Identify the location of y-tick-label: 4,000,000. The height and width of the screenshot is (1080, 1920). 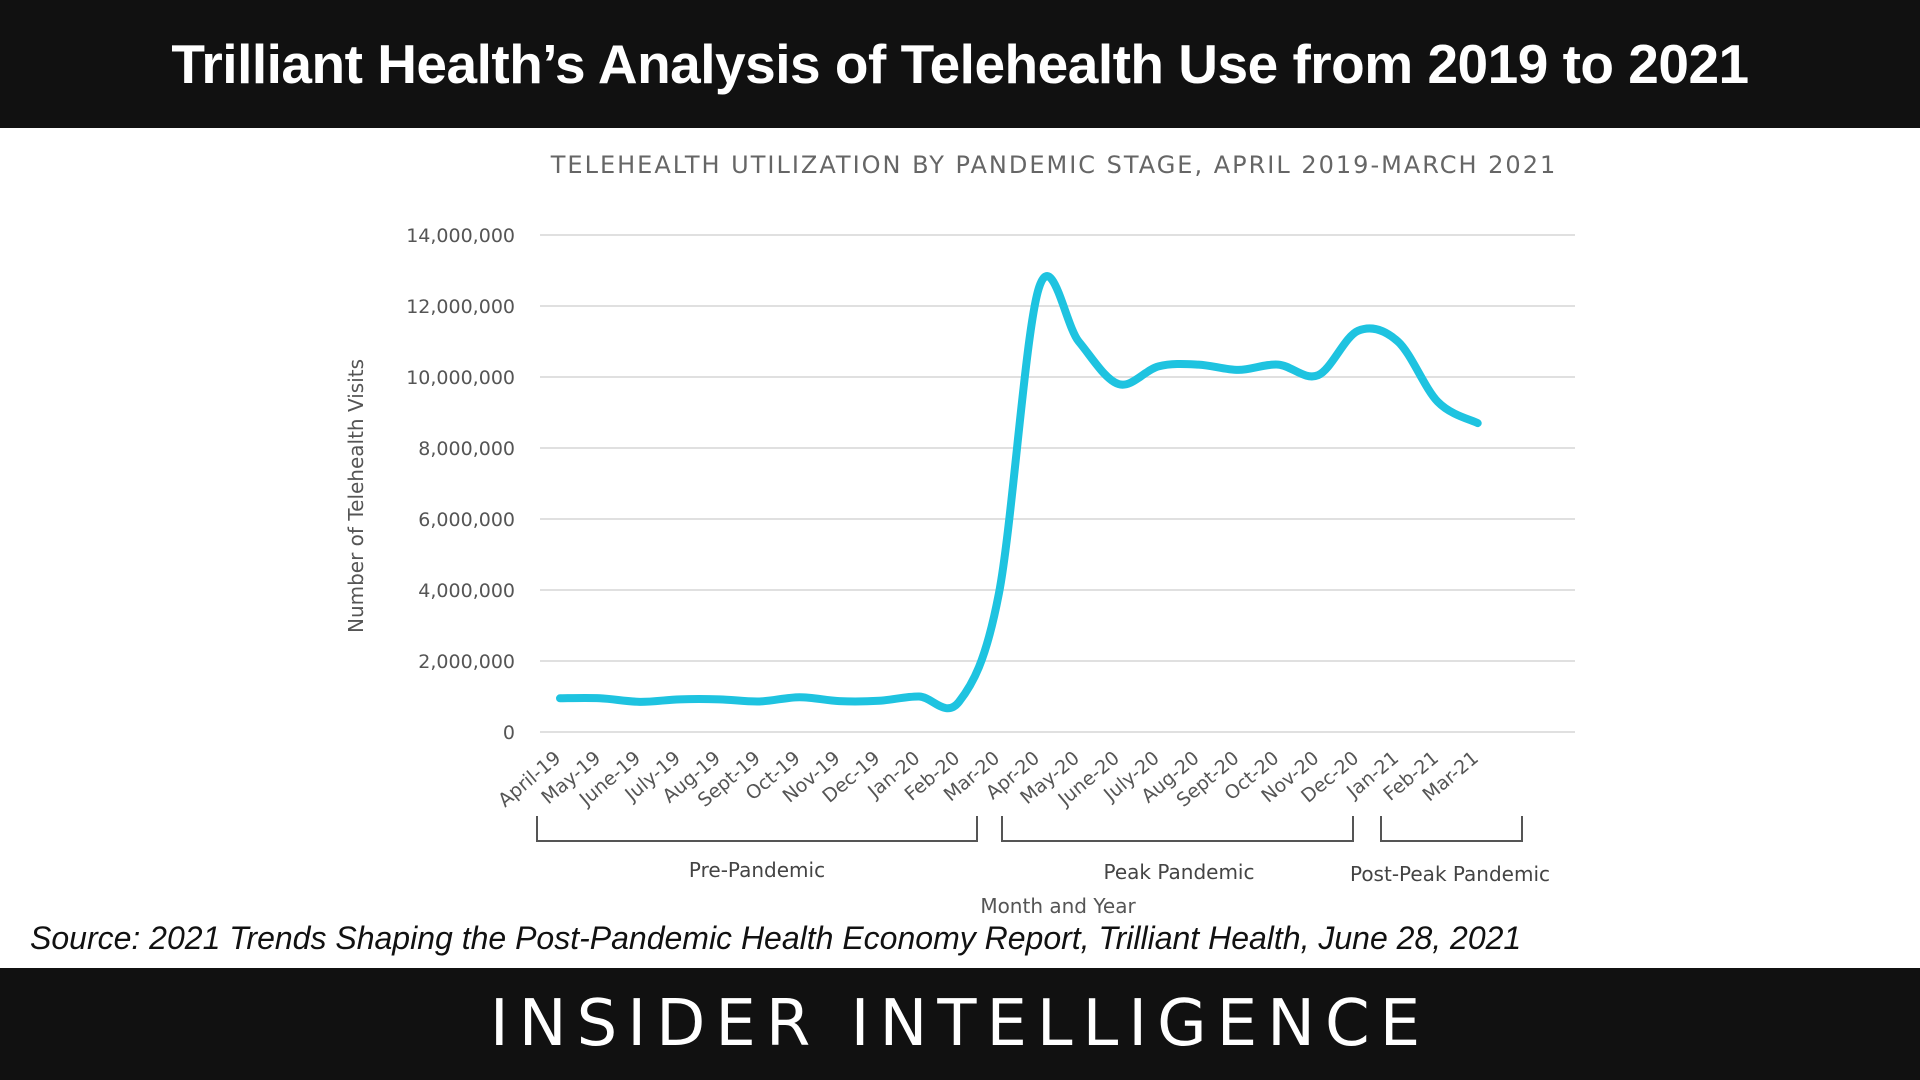
(466, 591).